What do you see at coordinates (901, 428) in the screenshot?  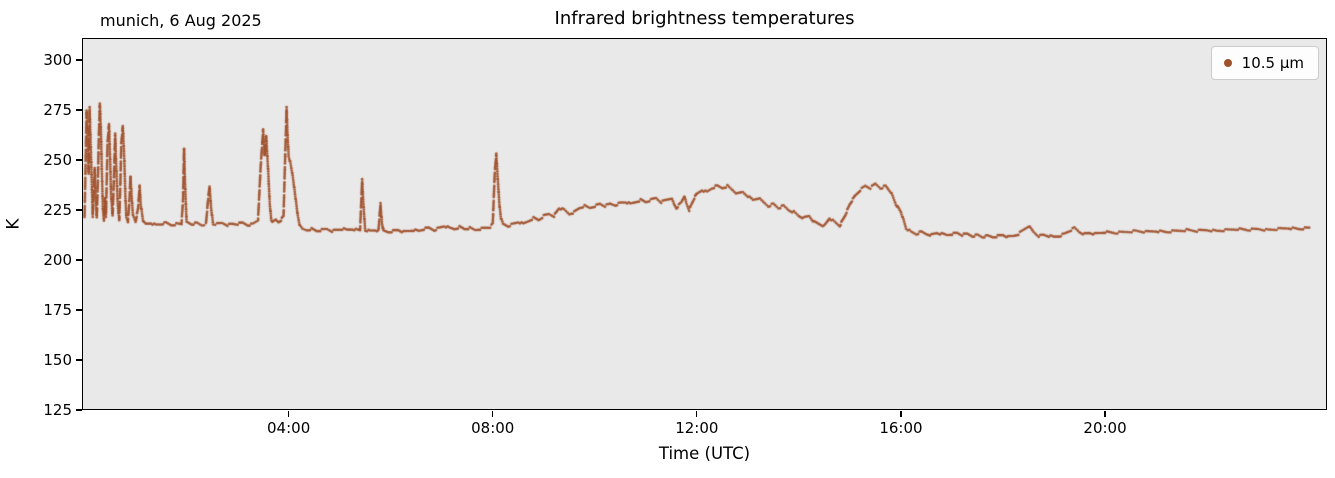 I see `x-tick-label: 16:00` at bounding box center [901, 428].